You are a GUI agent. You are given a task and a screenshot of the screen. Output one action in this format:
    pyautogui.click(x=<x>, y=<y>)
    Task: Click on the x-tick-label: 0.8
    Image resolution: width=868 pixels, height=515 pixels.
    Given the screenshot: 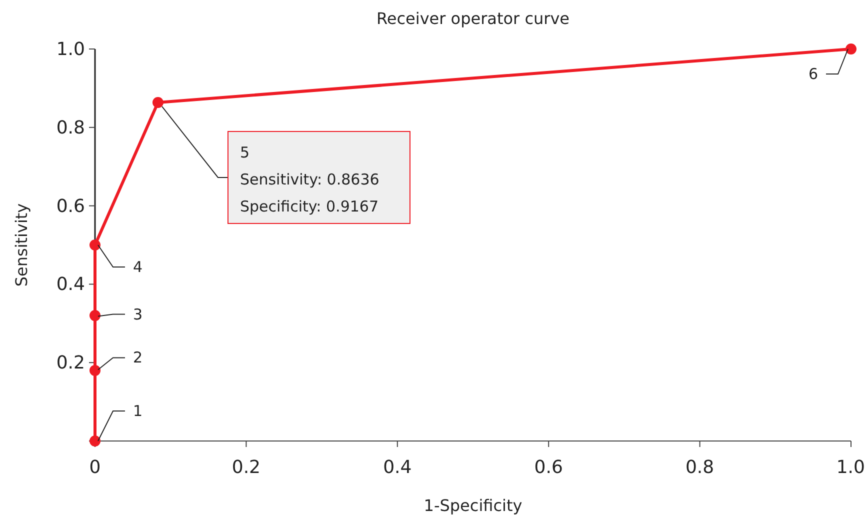 What is the action you would take?
    pyautogui.click(x=699, y=467)
    